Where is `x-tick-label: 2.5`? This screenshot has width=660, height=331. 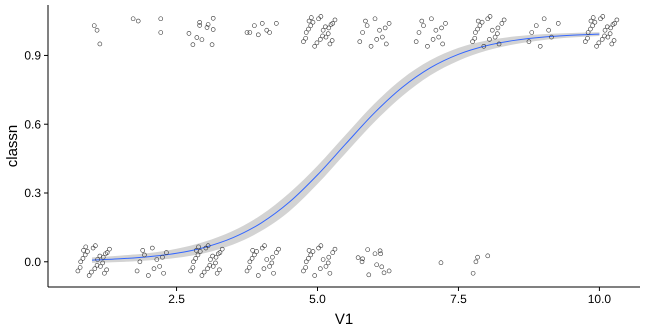 x-tick-label: 2.5 is located at coordinates (177, 299).